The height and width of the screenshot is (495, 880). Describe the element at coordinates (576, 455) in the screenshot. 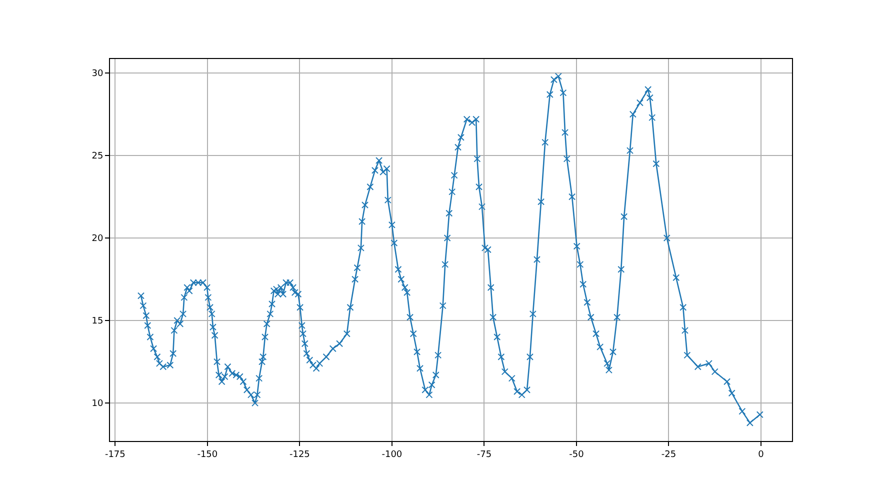

I see `x-tick-label: -50` at that location.